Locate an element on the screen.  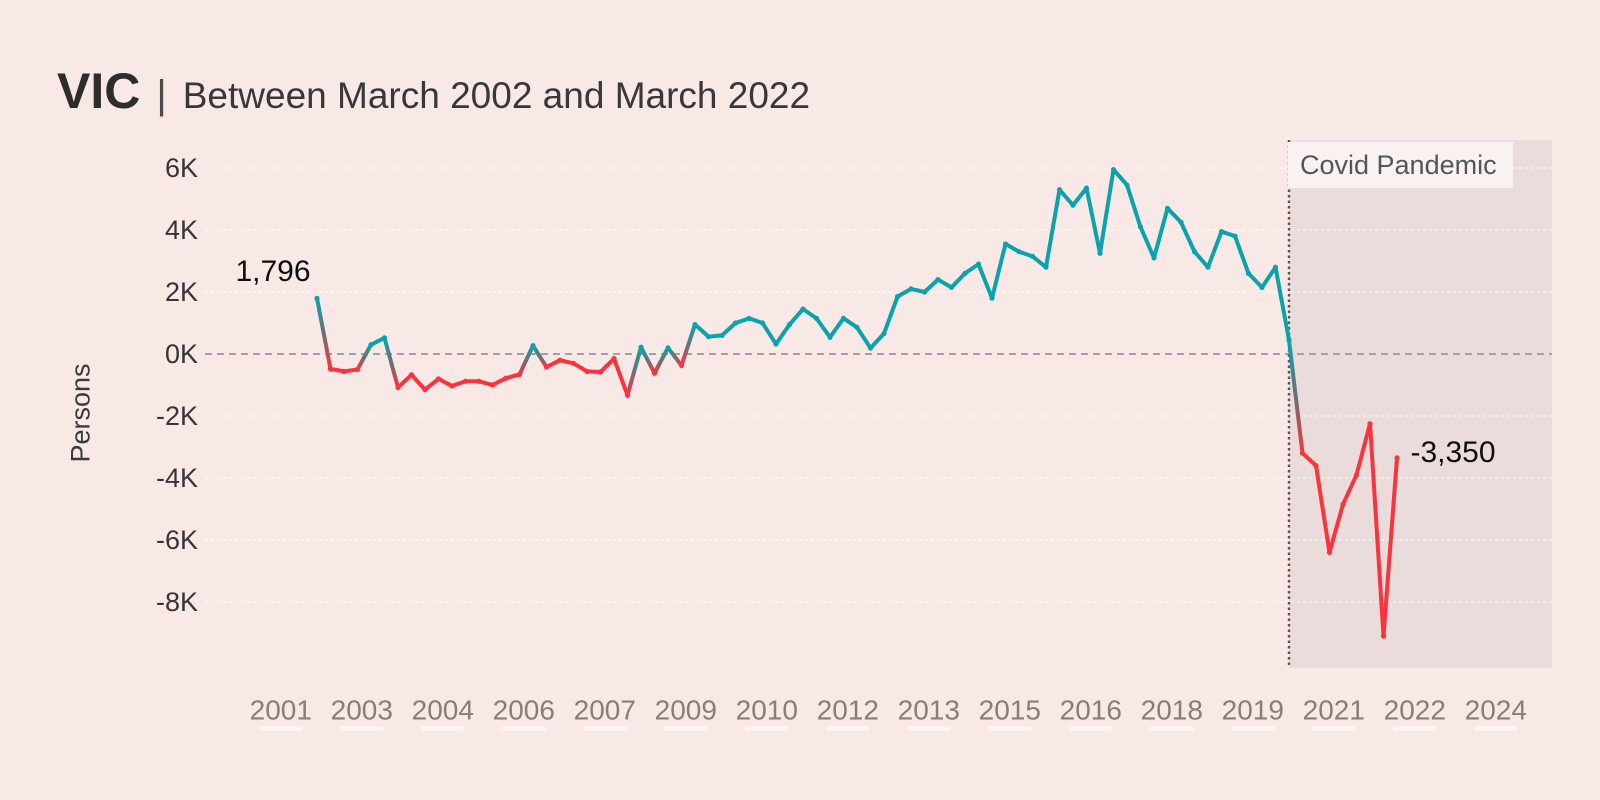
title-subtitle: Between March 2002 and March 2022 is located at coordinates (496, 95).